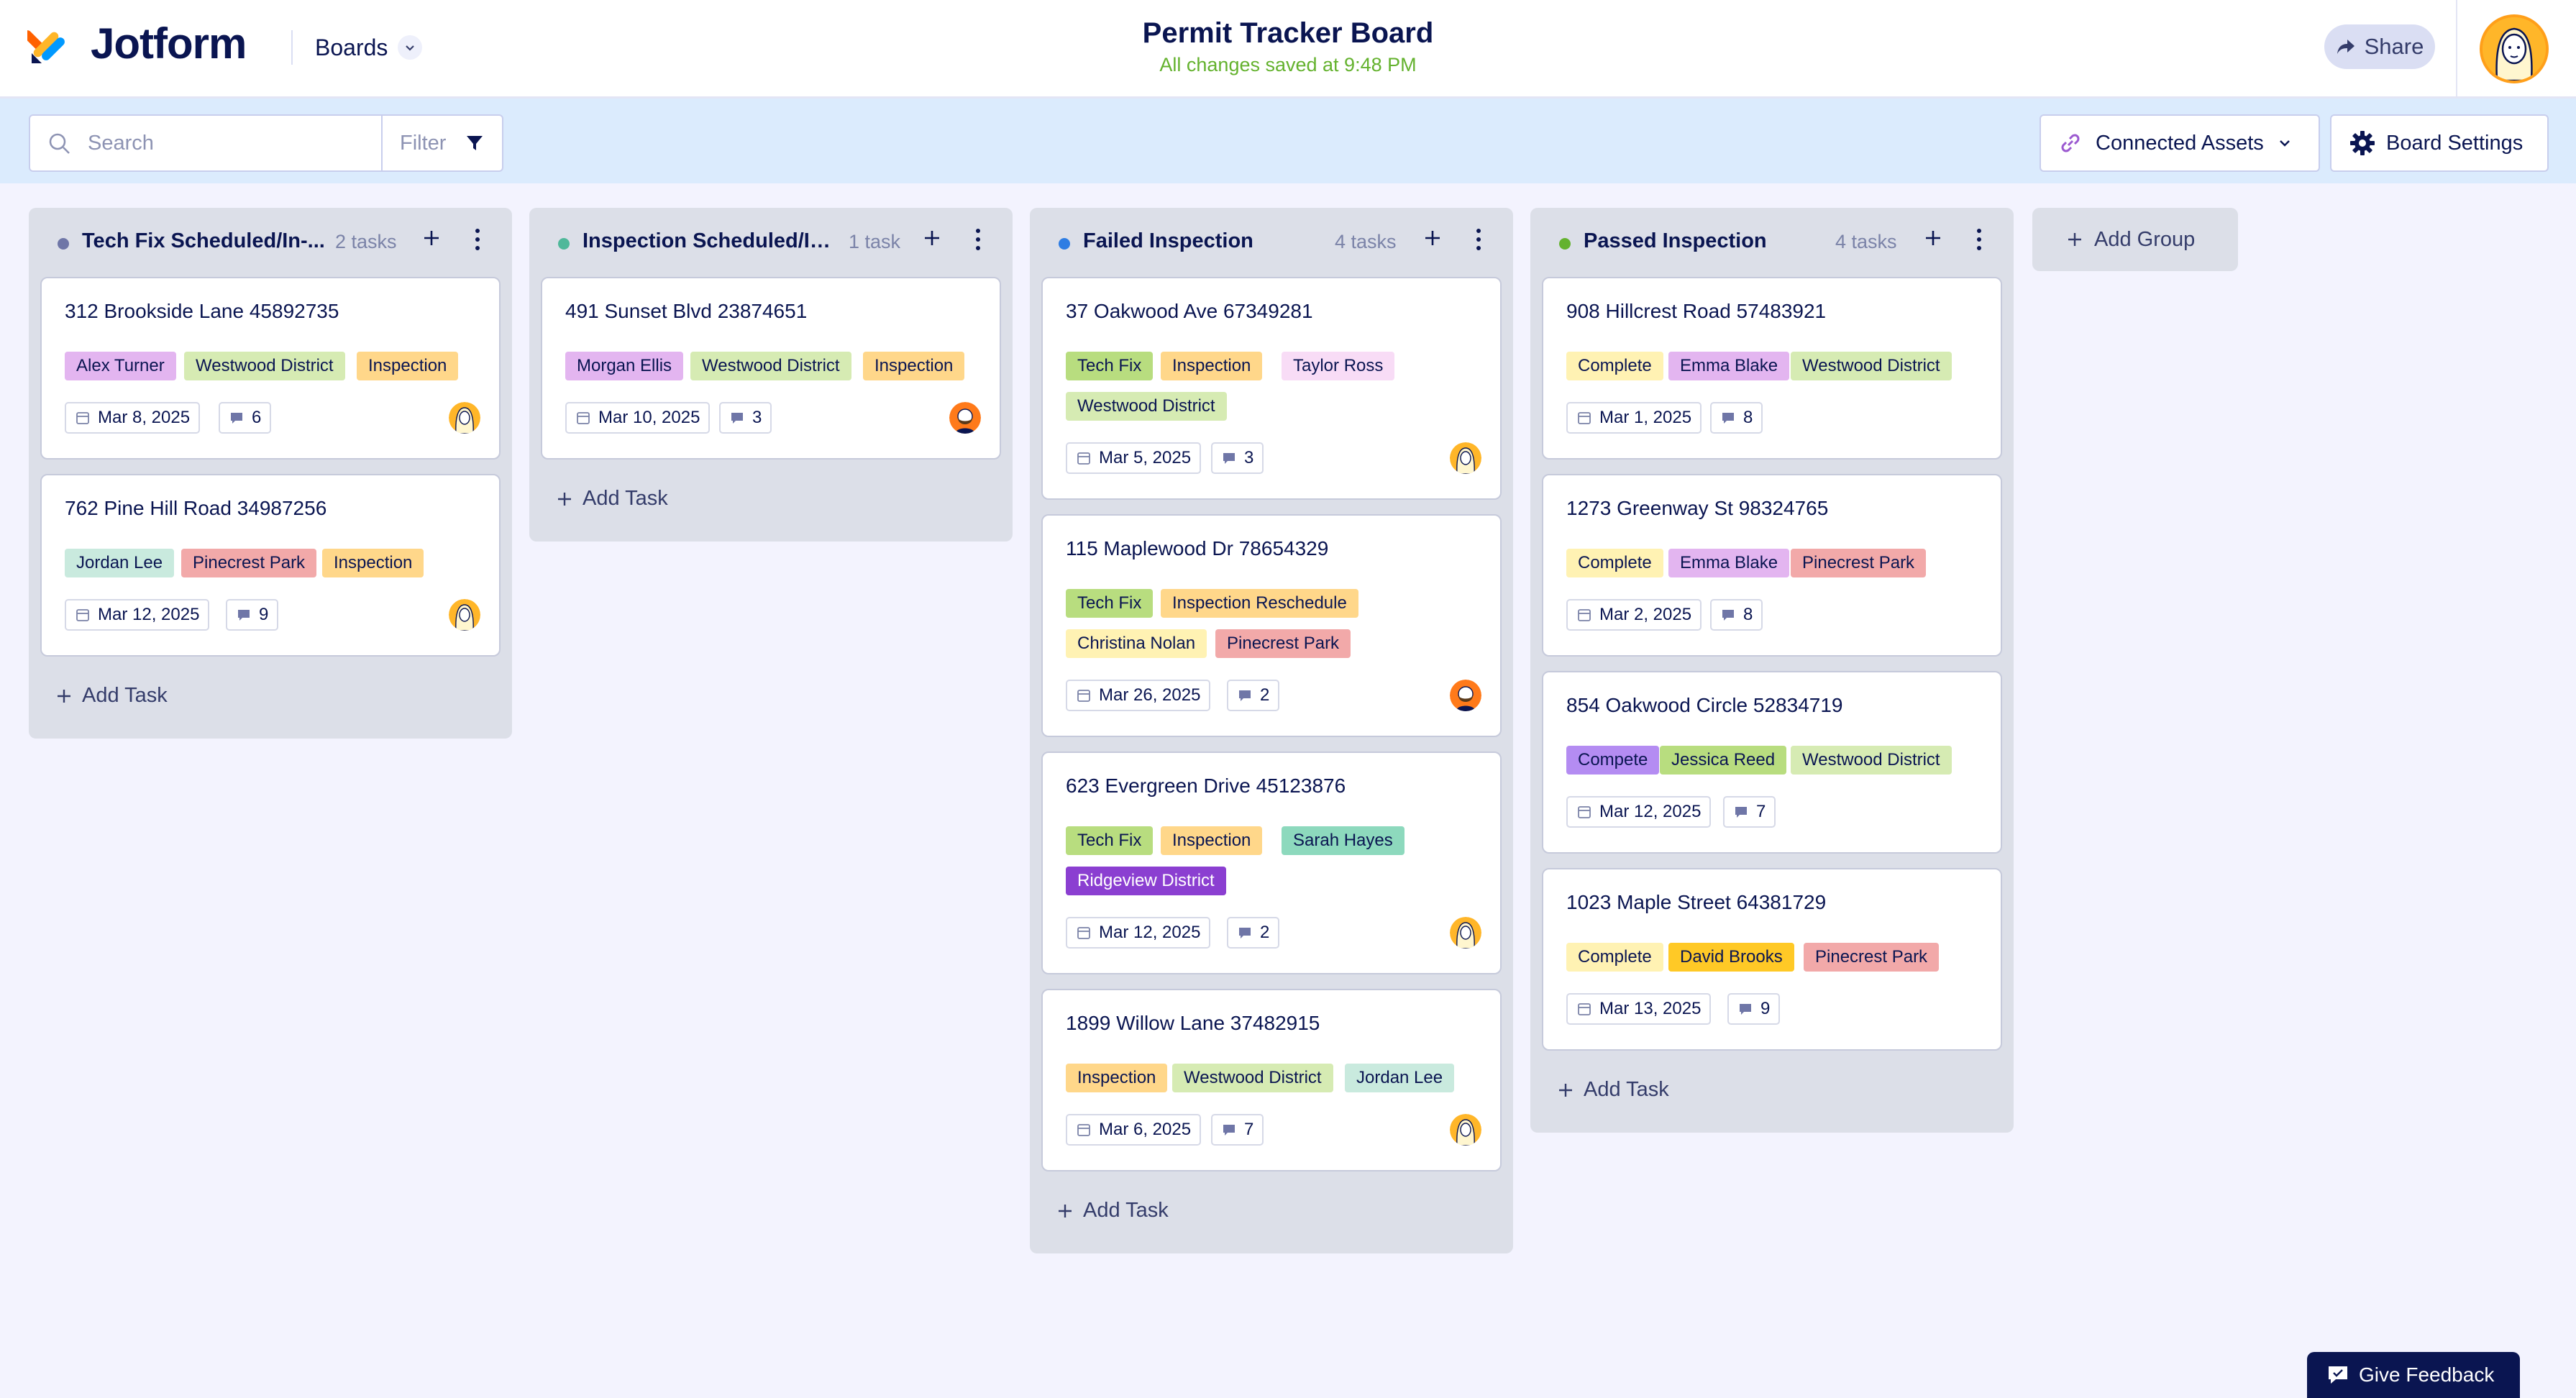 This screenshot has width=2576, height=1398. What do you see at coordinates (2180, 143) in the screenshot?
I see `connected-assets-button: Connected Assets` at bounding box center [2180, 143].